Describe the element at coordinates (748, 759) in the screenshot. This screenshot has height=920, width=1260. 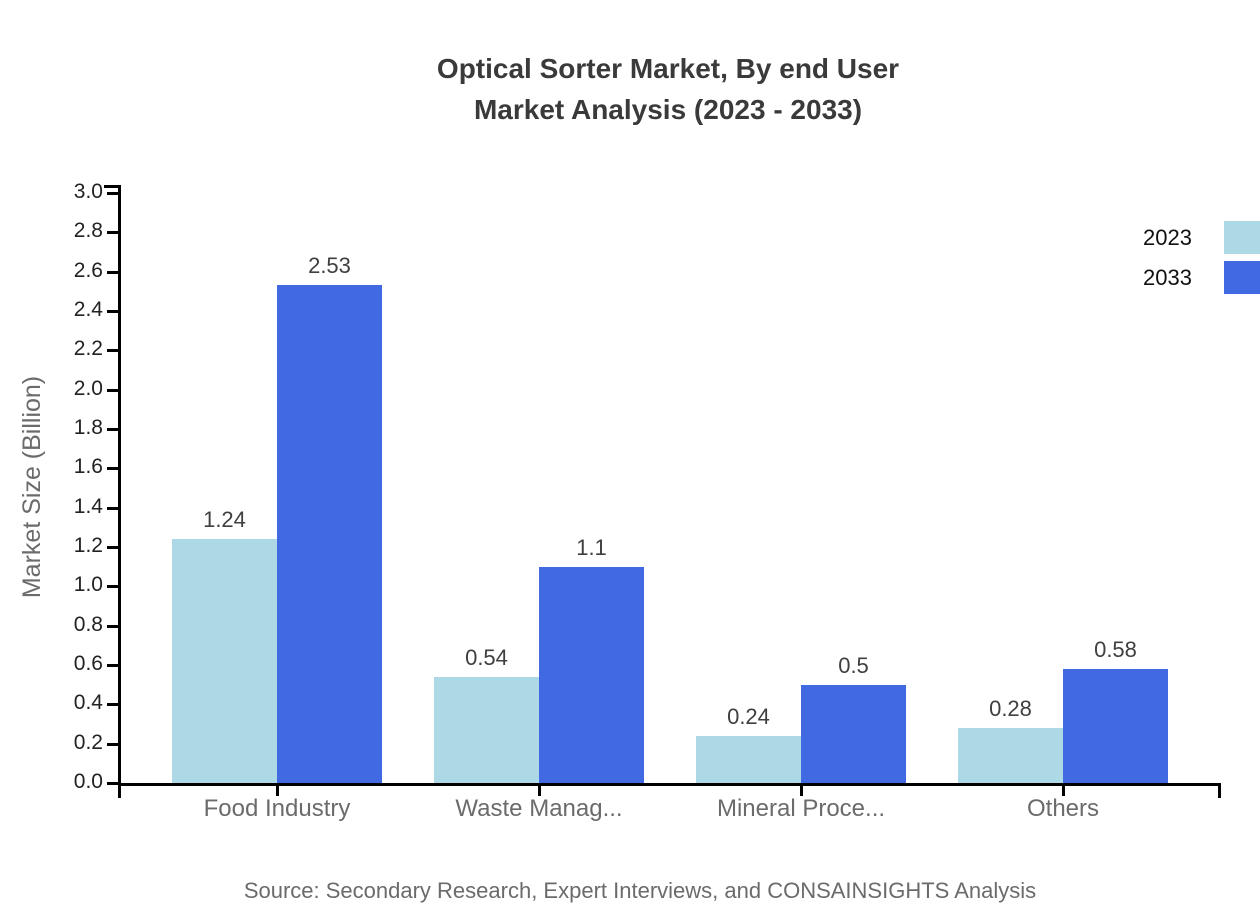
I see `bar-2023-mineral-proce` at that location.